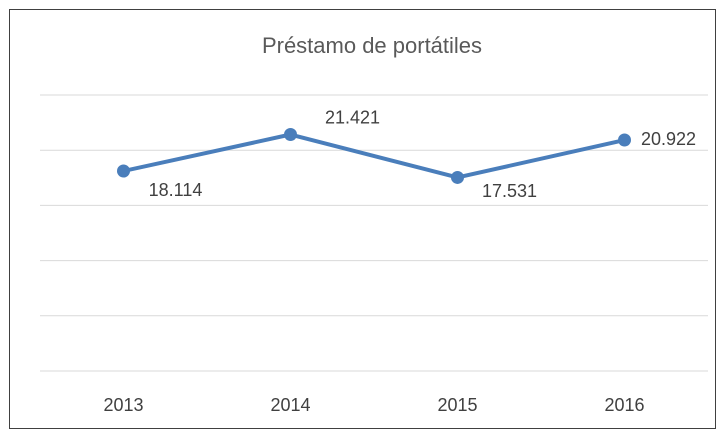  Describe the element at coordinates (509, 191) in the screenshot. I see `data-label: 17.531` at that location.